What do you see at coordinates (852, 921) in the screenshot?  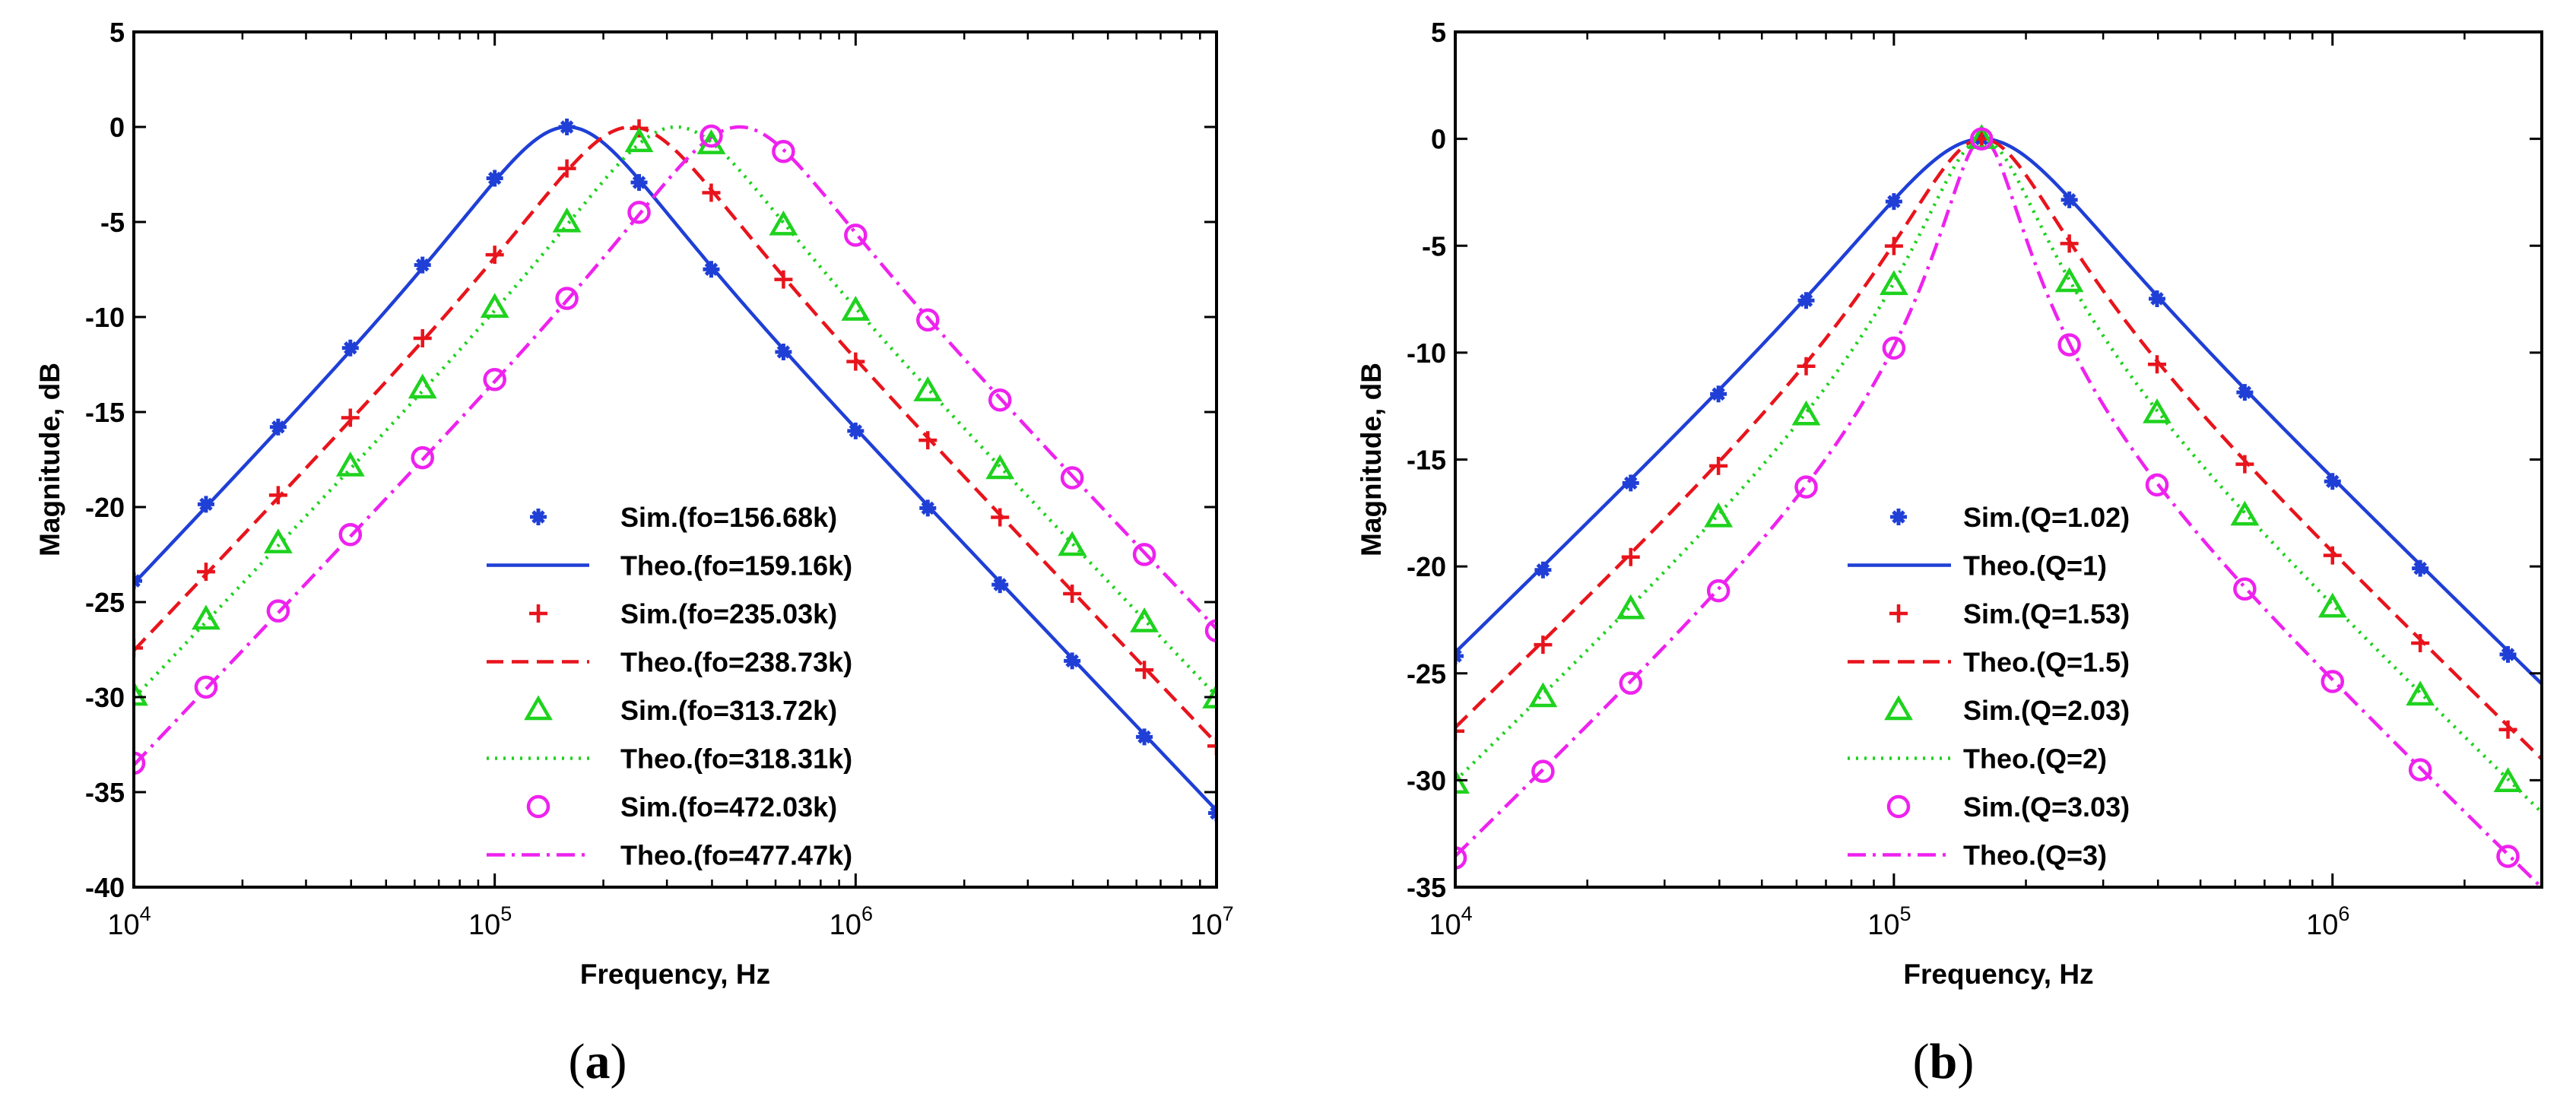 I see `x-tick-label: 10⁶` at bounding box center [852, 921].